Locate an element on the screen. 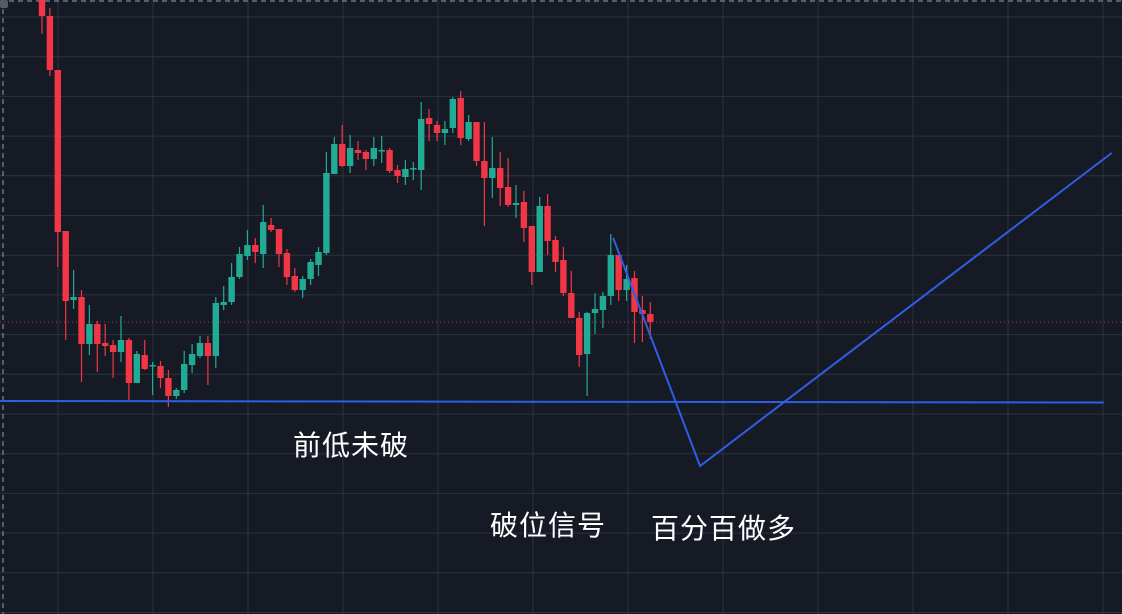 The image size is (1122, 614). support-line is located at coordinates (552, 402).